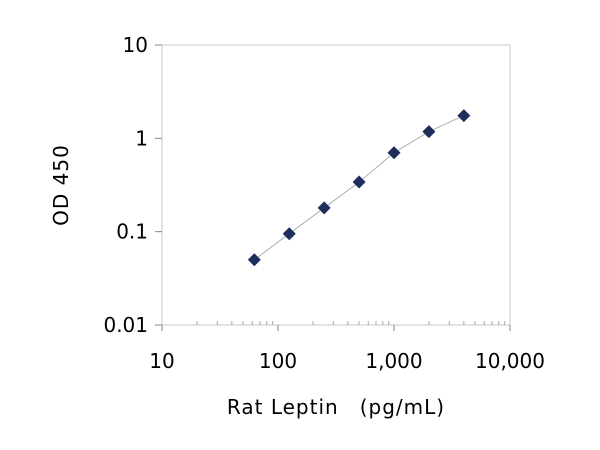 The height and width of the screenshot is (450, 600). I want to click on x-axis-title: Rat Leptin (pg/mL), so click(336, 407).